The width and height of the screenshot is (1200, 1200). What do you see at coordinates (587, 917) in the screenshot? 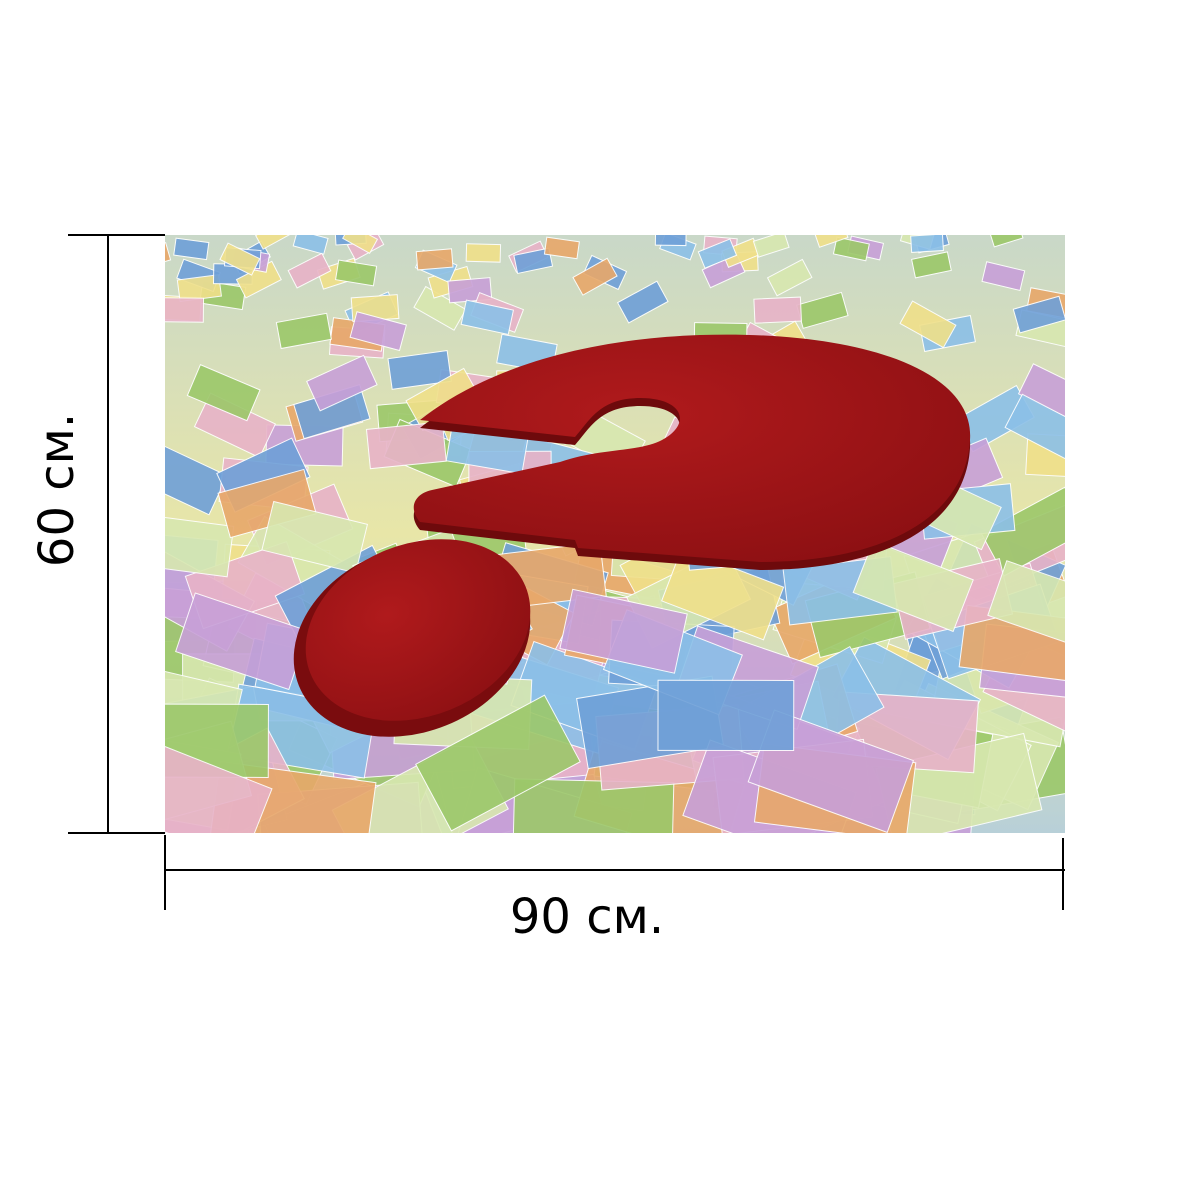
I see `width-label: 90 см.` at bounding box center [587, 917].